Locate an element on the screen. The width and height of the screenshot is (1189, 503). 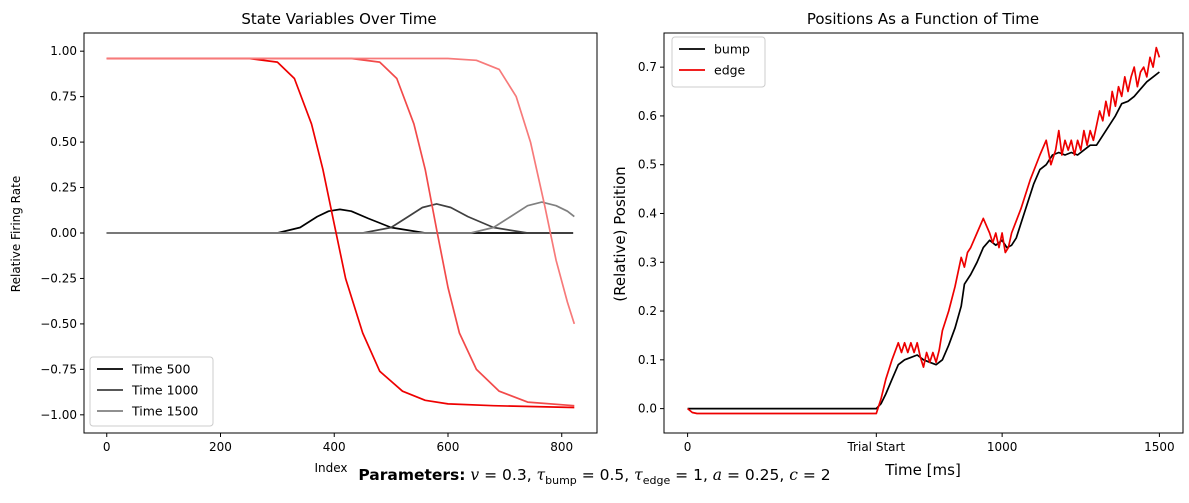
y-tick-label: 0.2 is located at coordinates (647, 311).